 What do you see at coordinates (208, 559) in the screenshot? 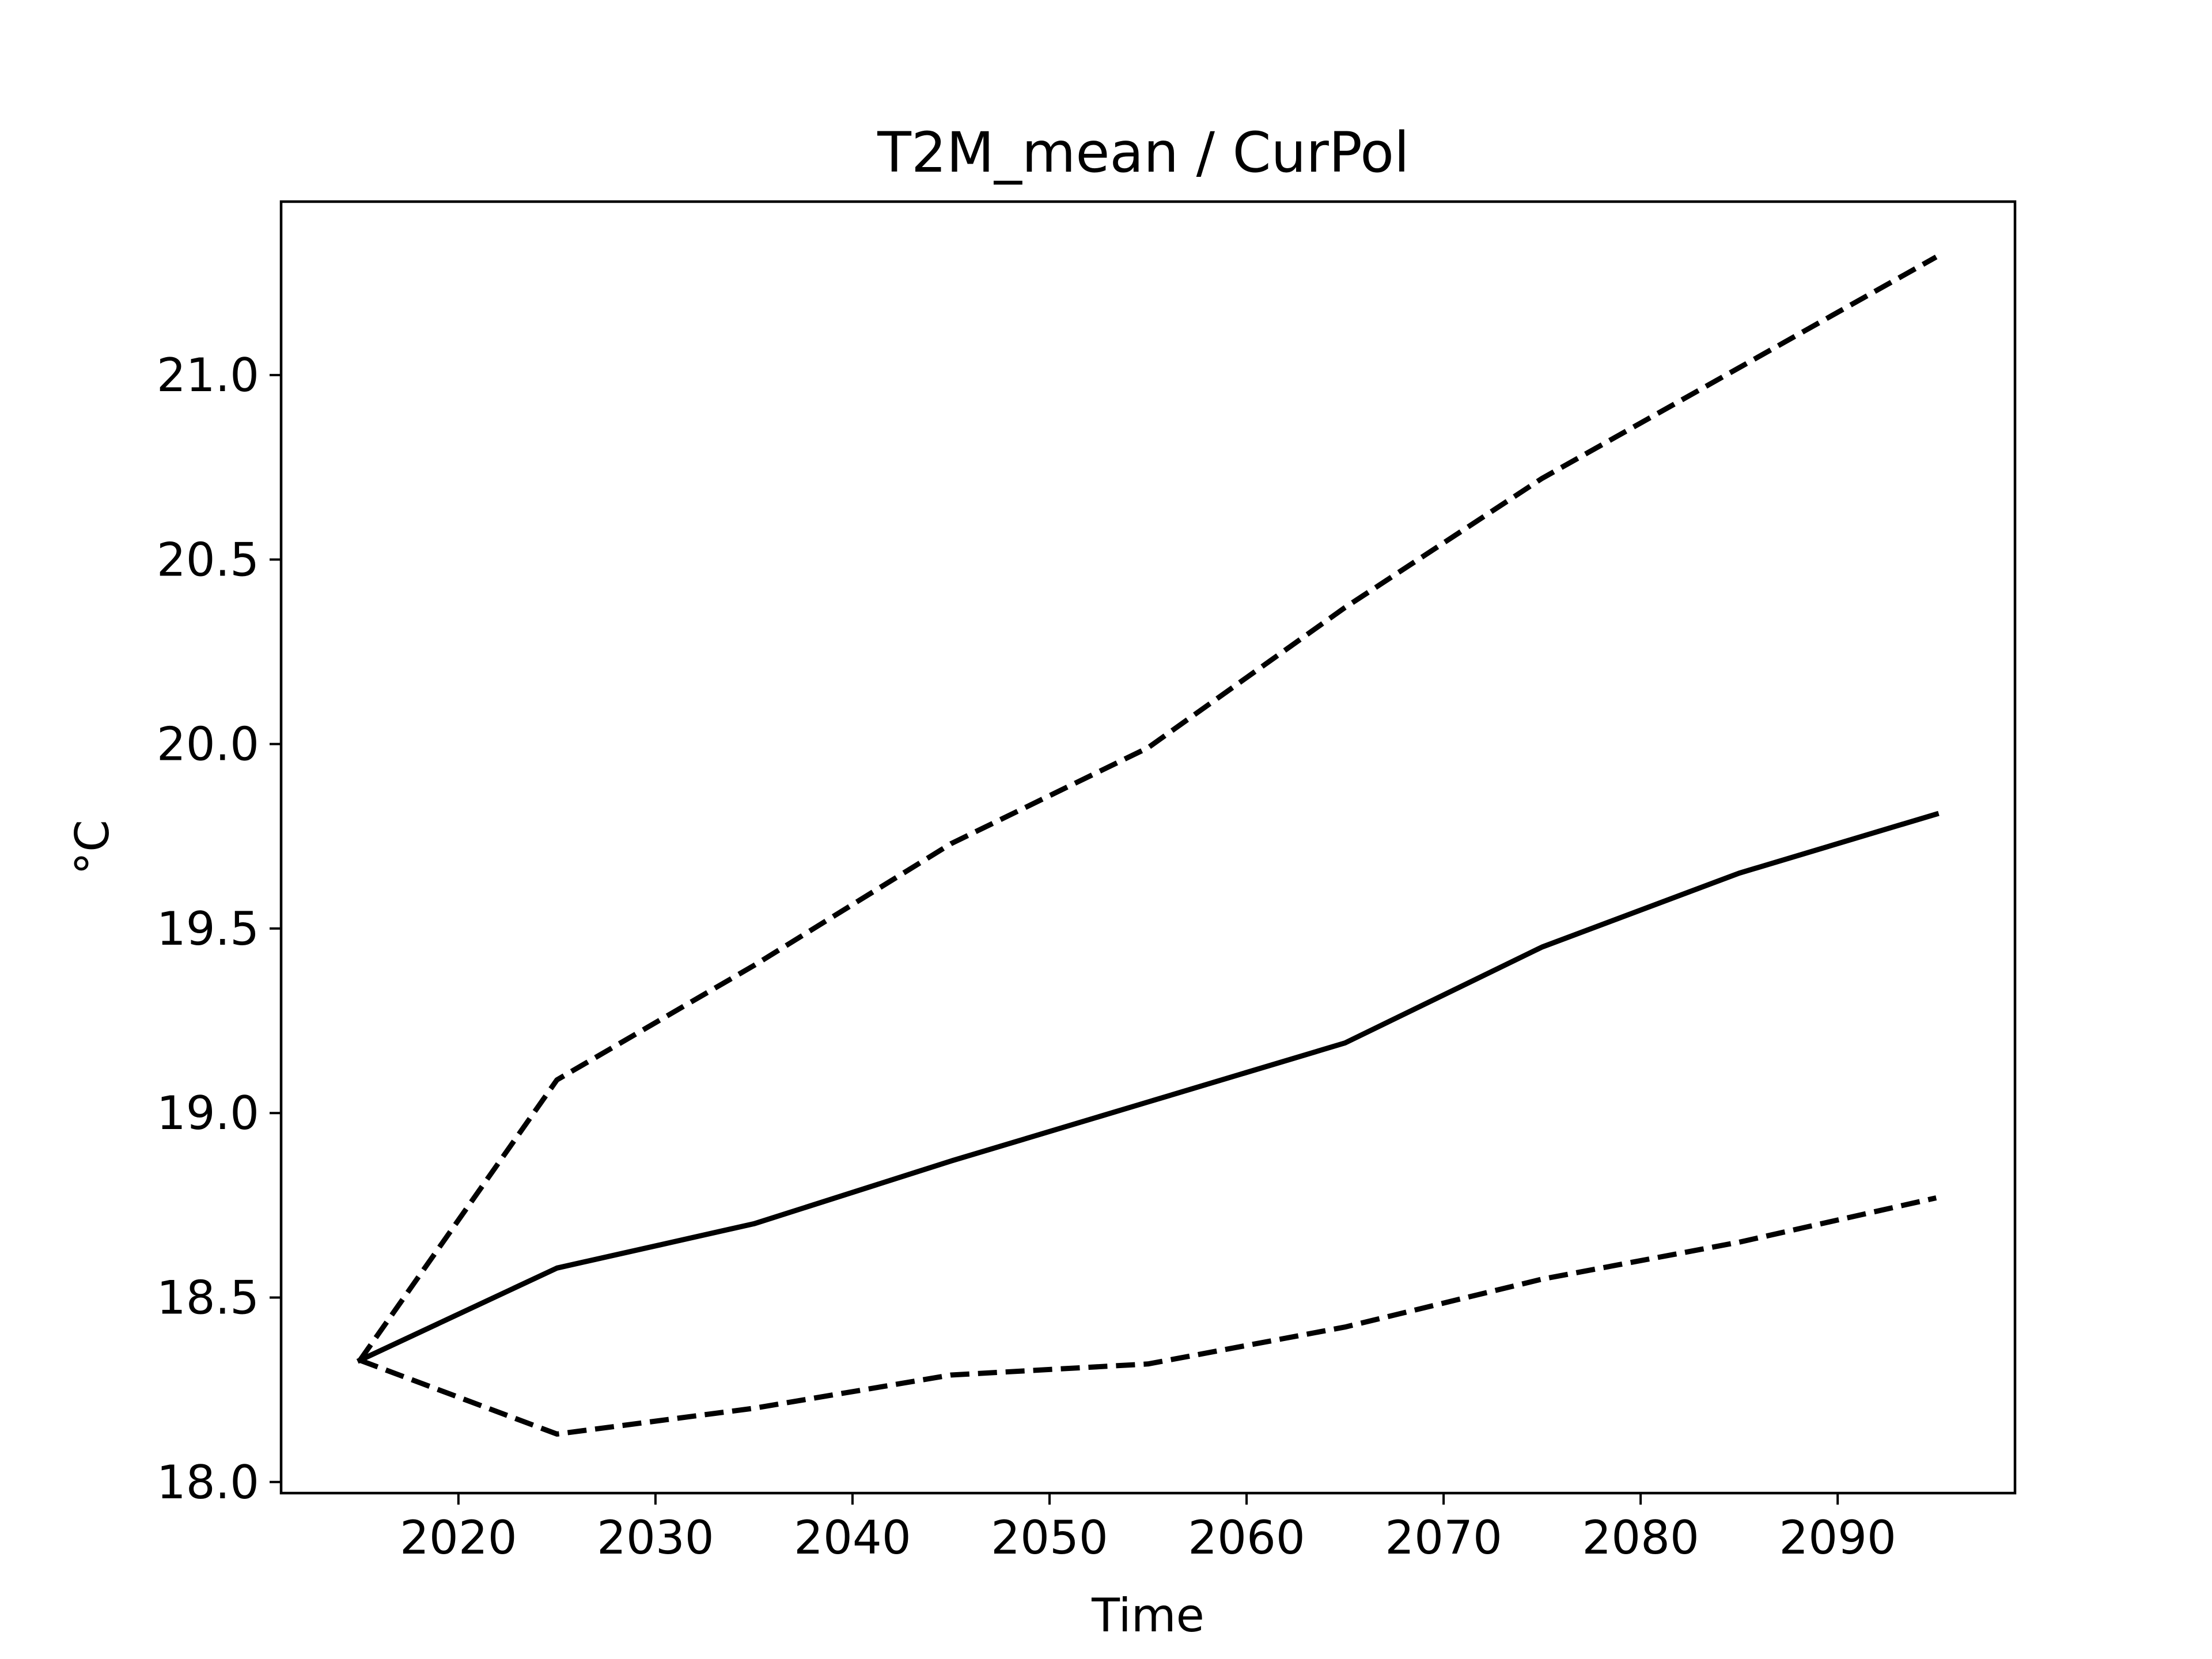
I see `y-tick-label: 20.5` at bounding box center [208, 559].